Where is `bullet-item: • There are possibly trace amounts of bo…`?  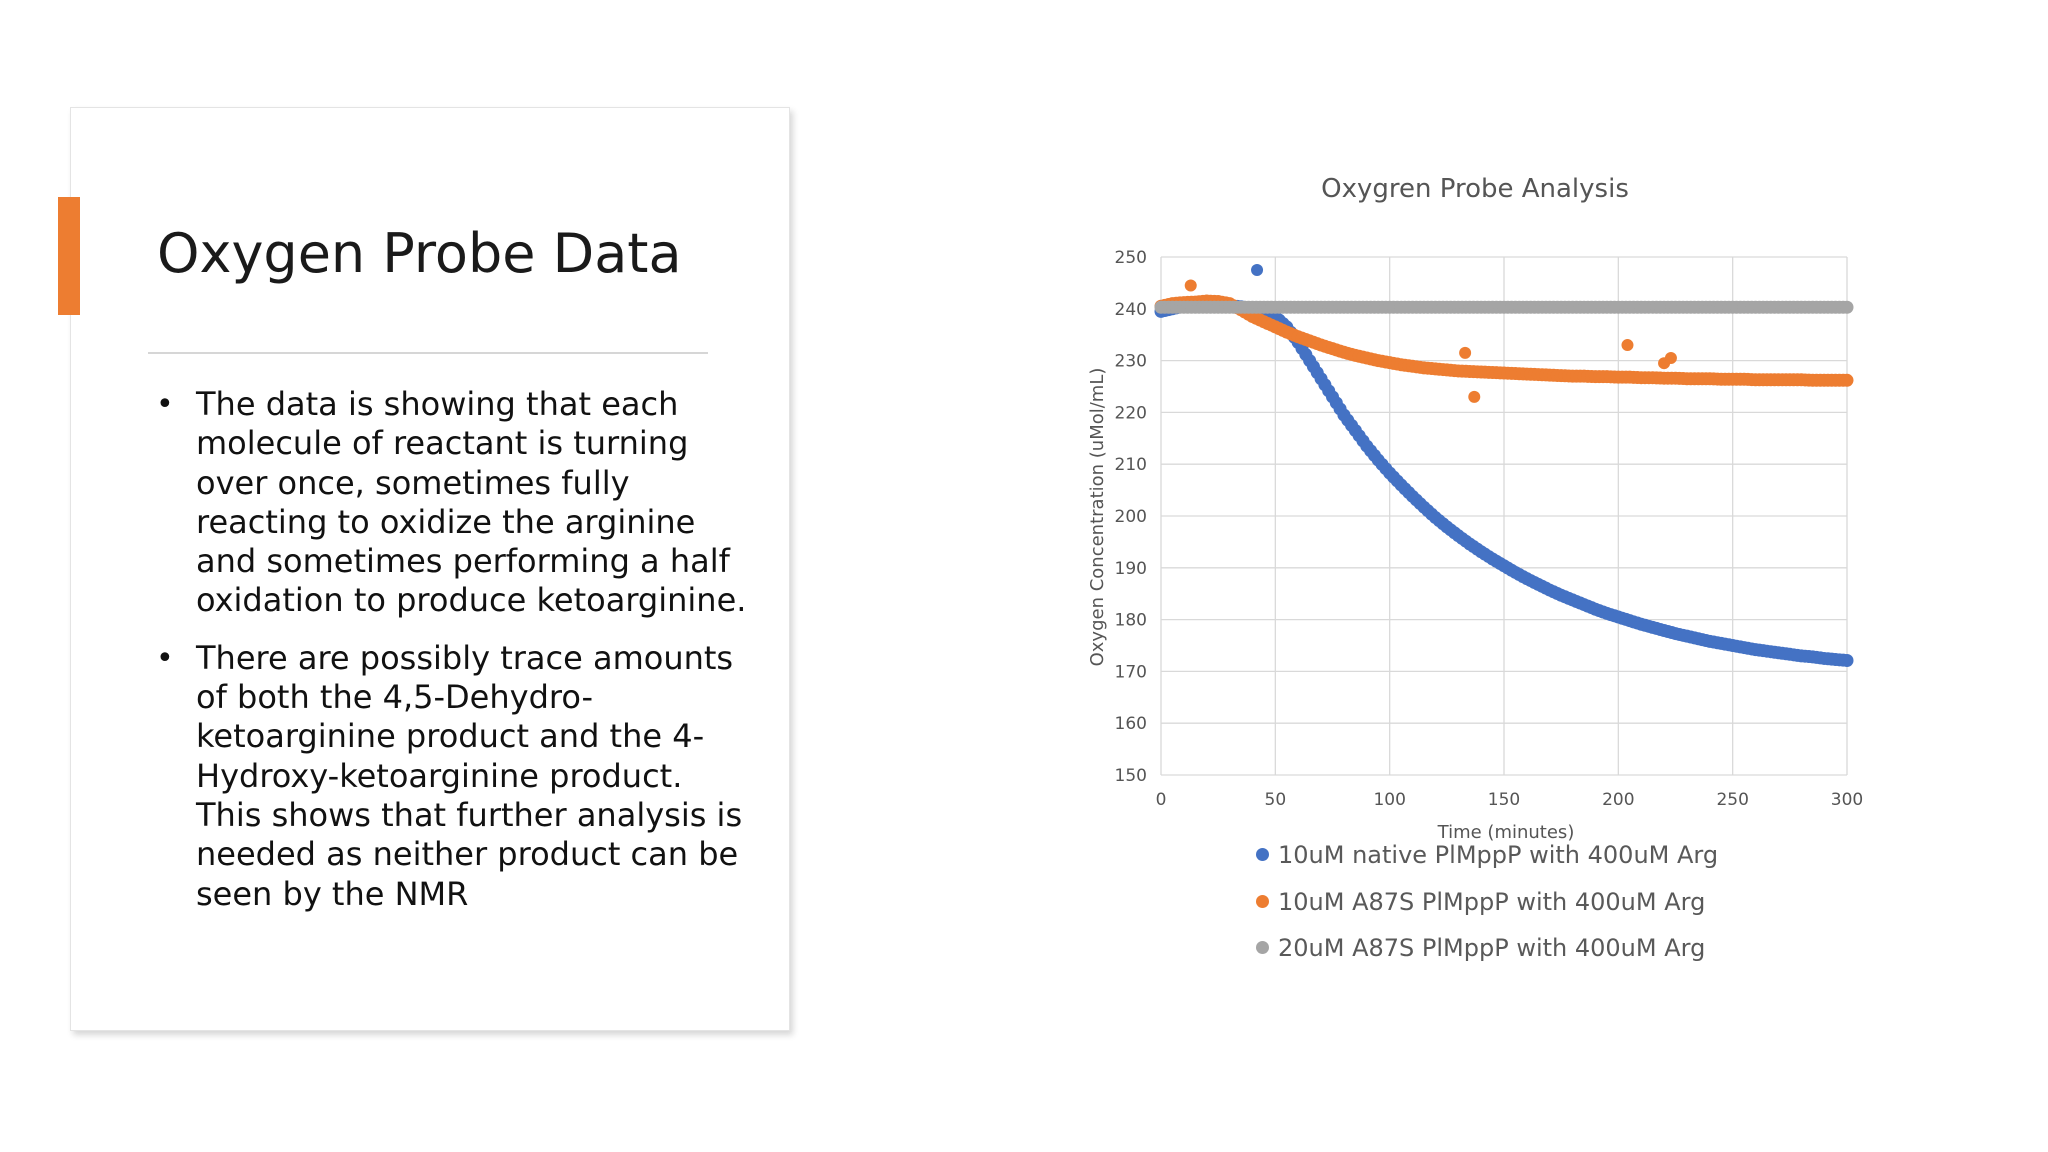
bullet-item: • There are possibly trace amounts of bo… is located at coordinates (450, 776).